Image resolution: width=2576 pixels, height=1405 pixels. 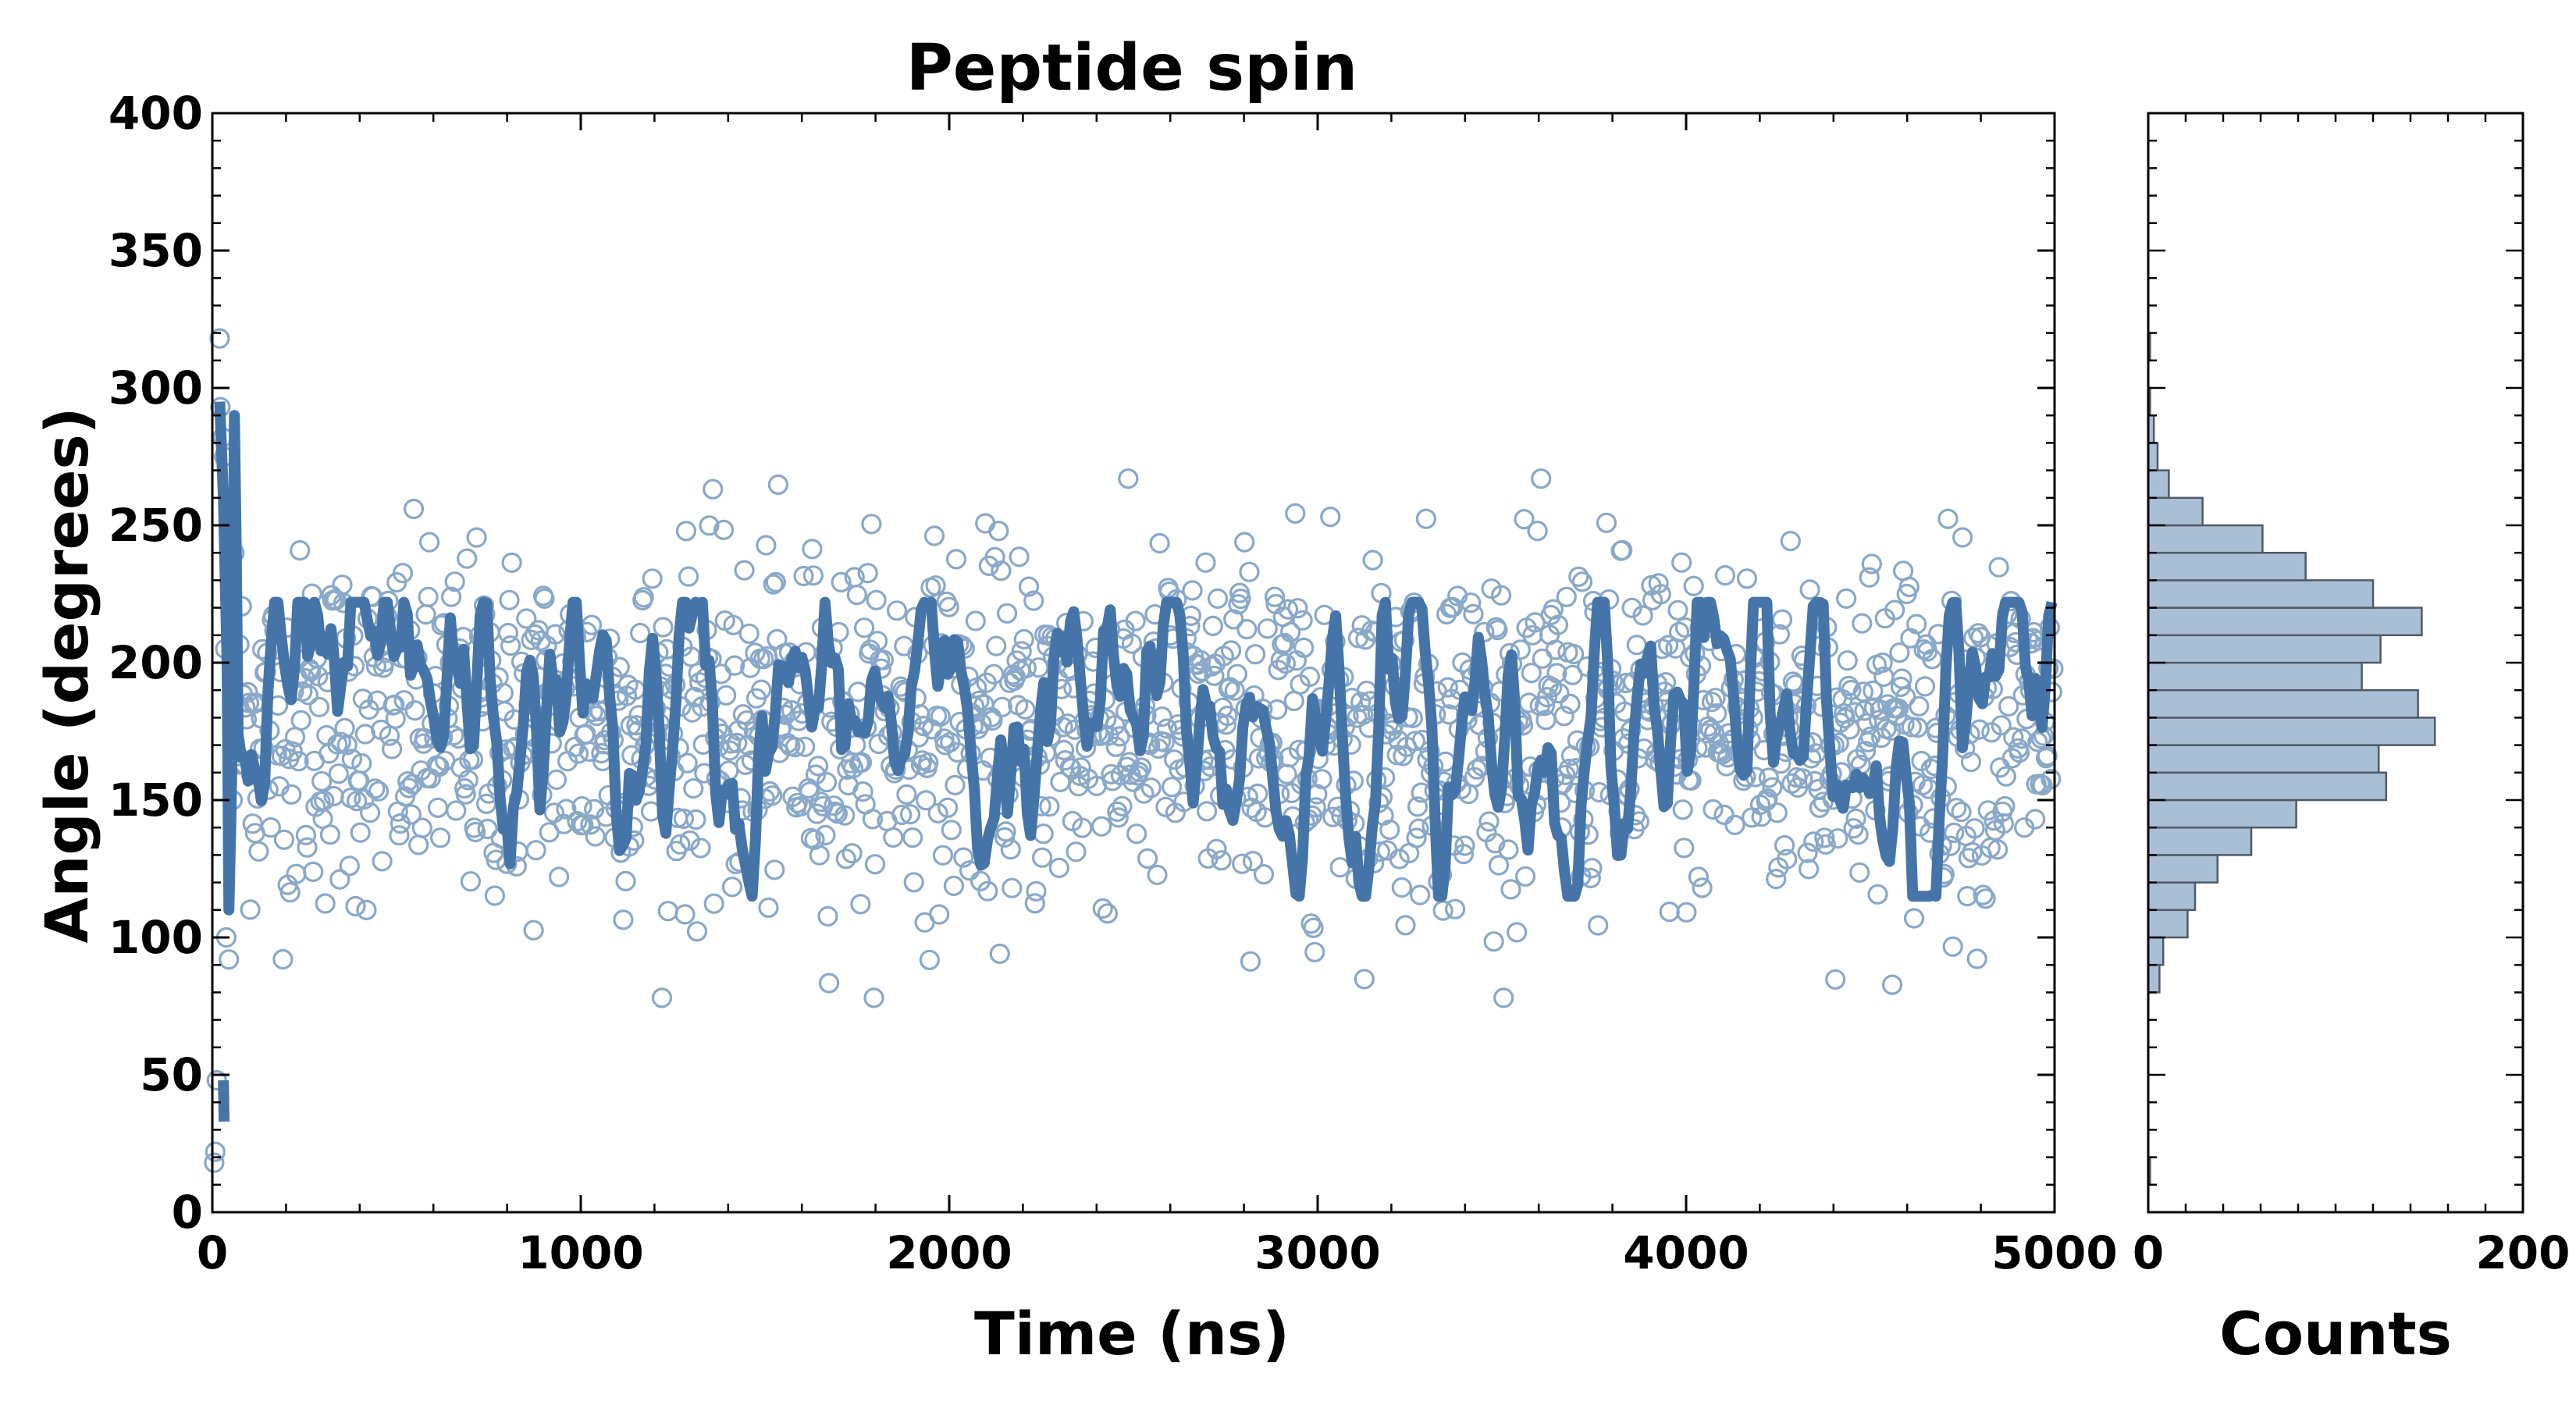 I want to click on y-tick-label: 50, so click(x=171, y=1075).